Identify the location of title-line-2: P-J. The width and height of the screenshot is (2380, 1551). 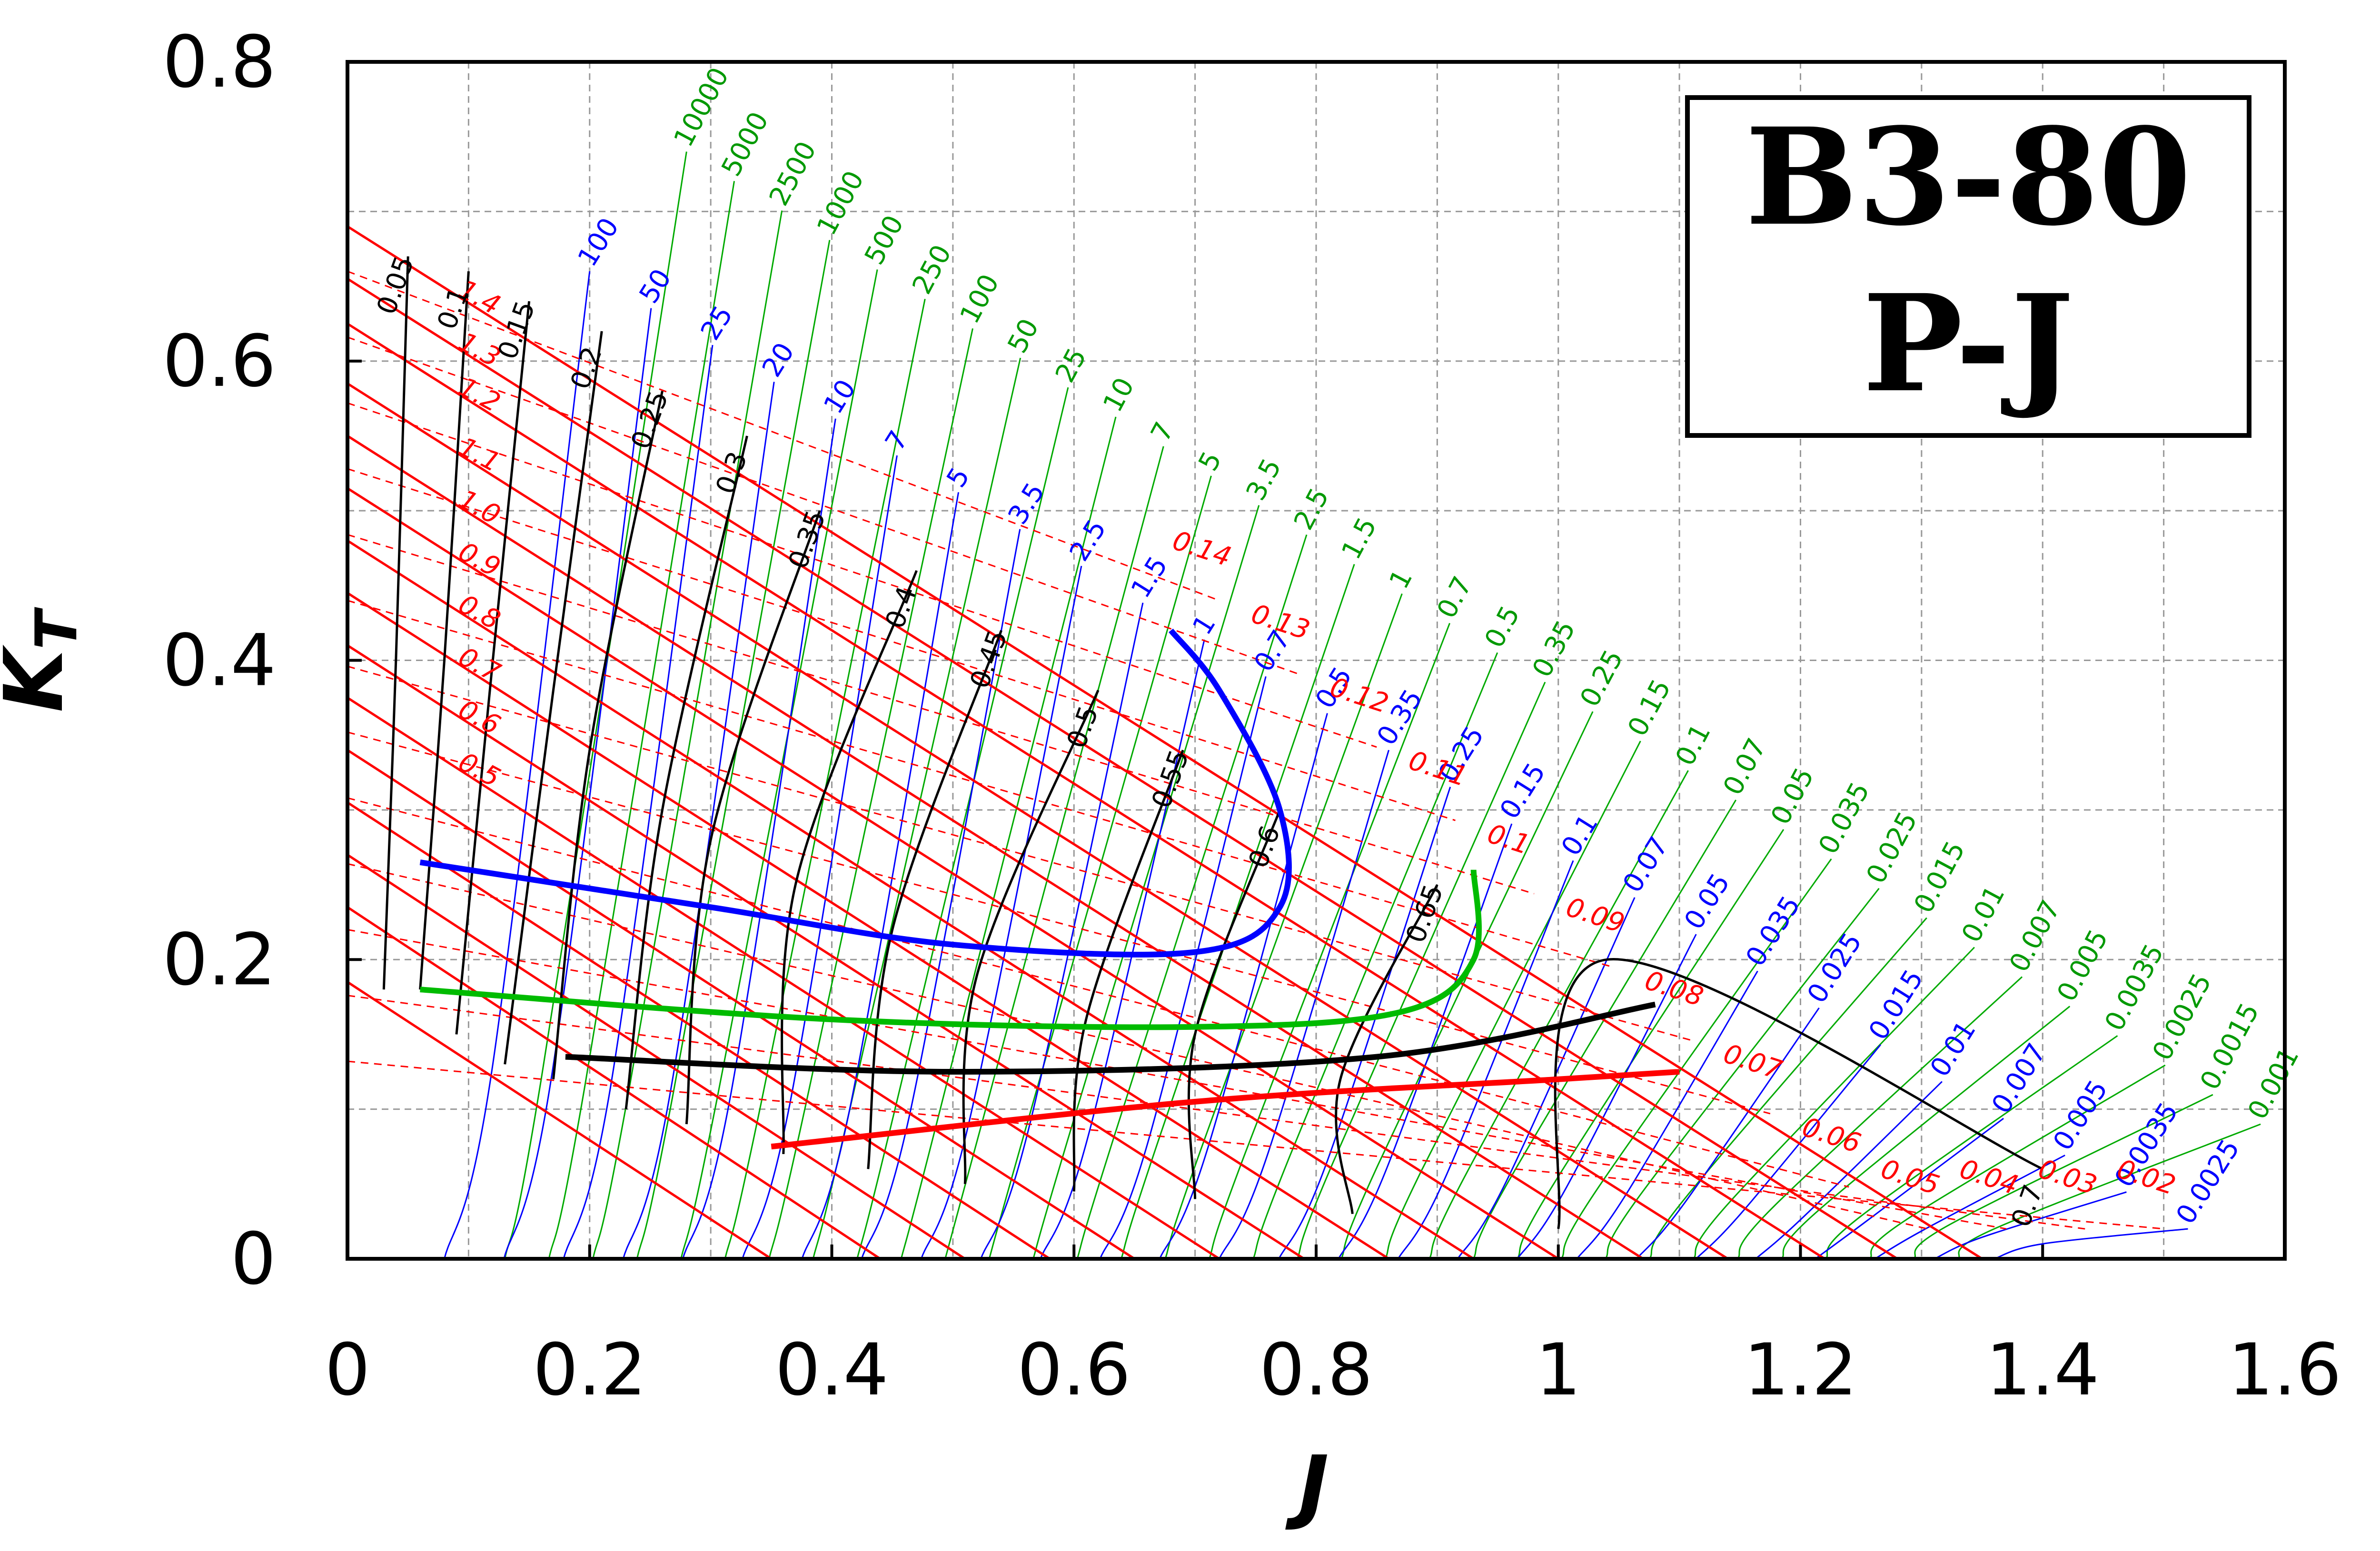
(1969, 344).